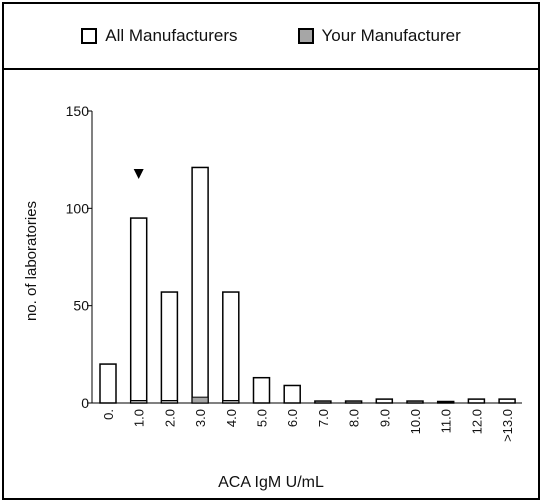  What do you see at coordinates (446, 421) in the screenshot?
I see `x-tick-label-11: 11.0` at bounding box center [446, 421].